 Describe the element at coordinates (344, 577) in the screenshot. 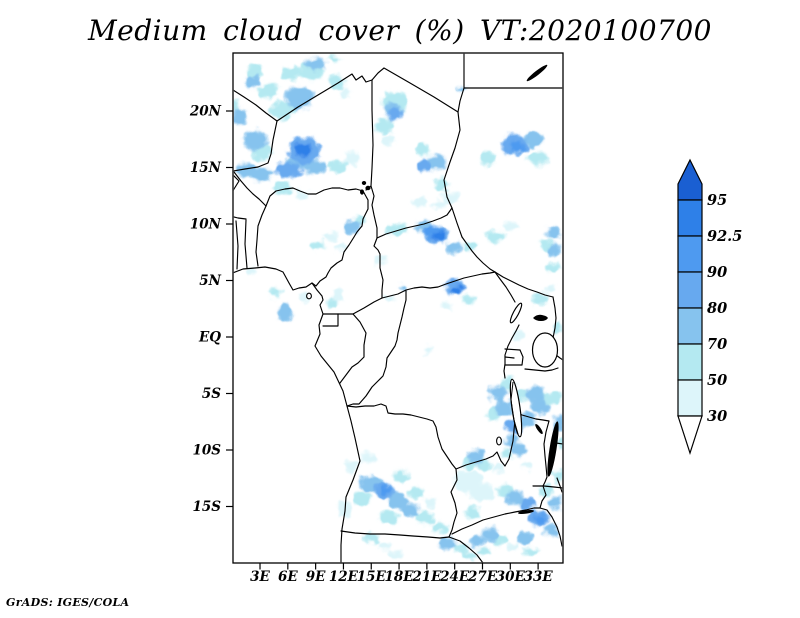

I see `lon-tick-label: 12E` at that location.